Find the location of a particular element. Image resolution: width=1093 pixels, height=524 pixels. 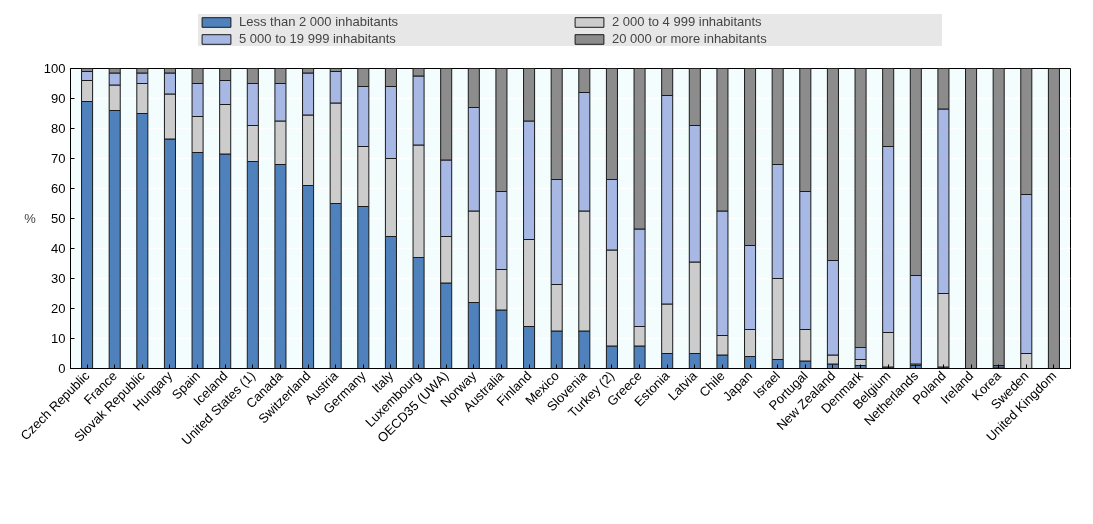

y-tick-label: 90 is located at coordinates (58, 98).